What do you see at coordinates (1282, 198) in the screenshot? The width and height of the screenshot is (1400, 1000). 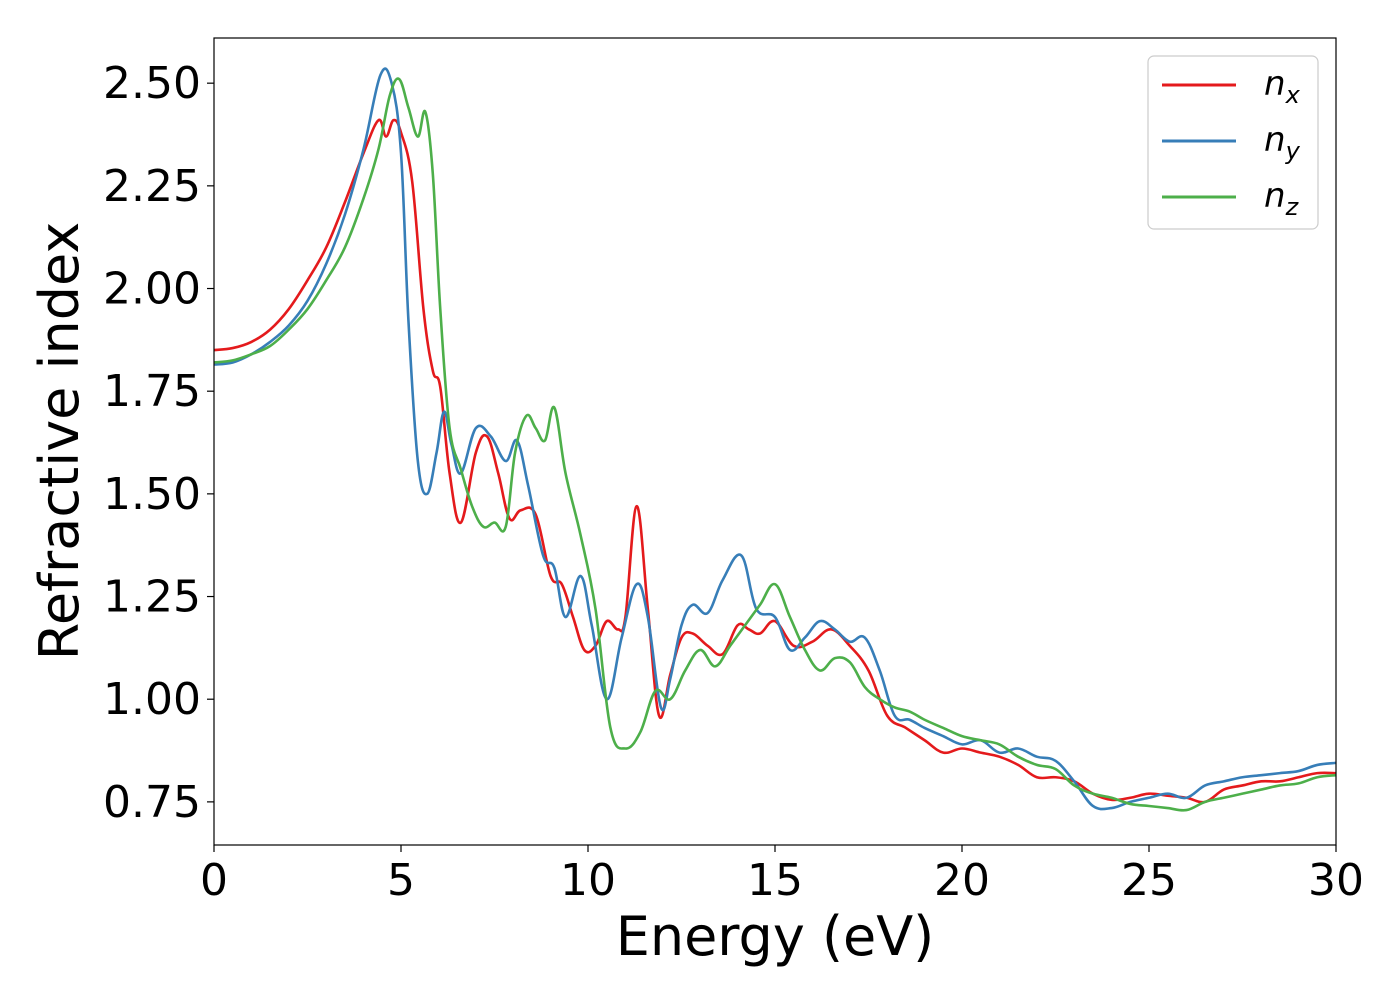 I see `legend-label-nz: nz` at bounding box center [1282, 198].